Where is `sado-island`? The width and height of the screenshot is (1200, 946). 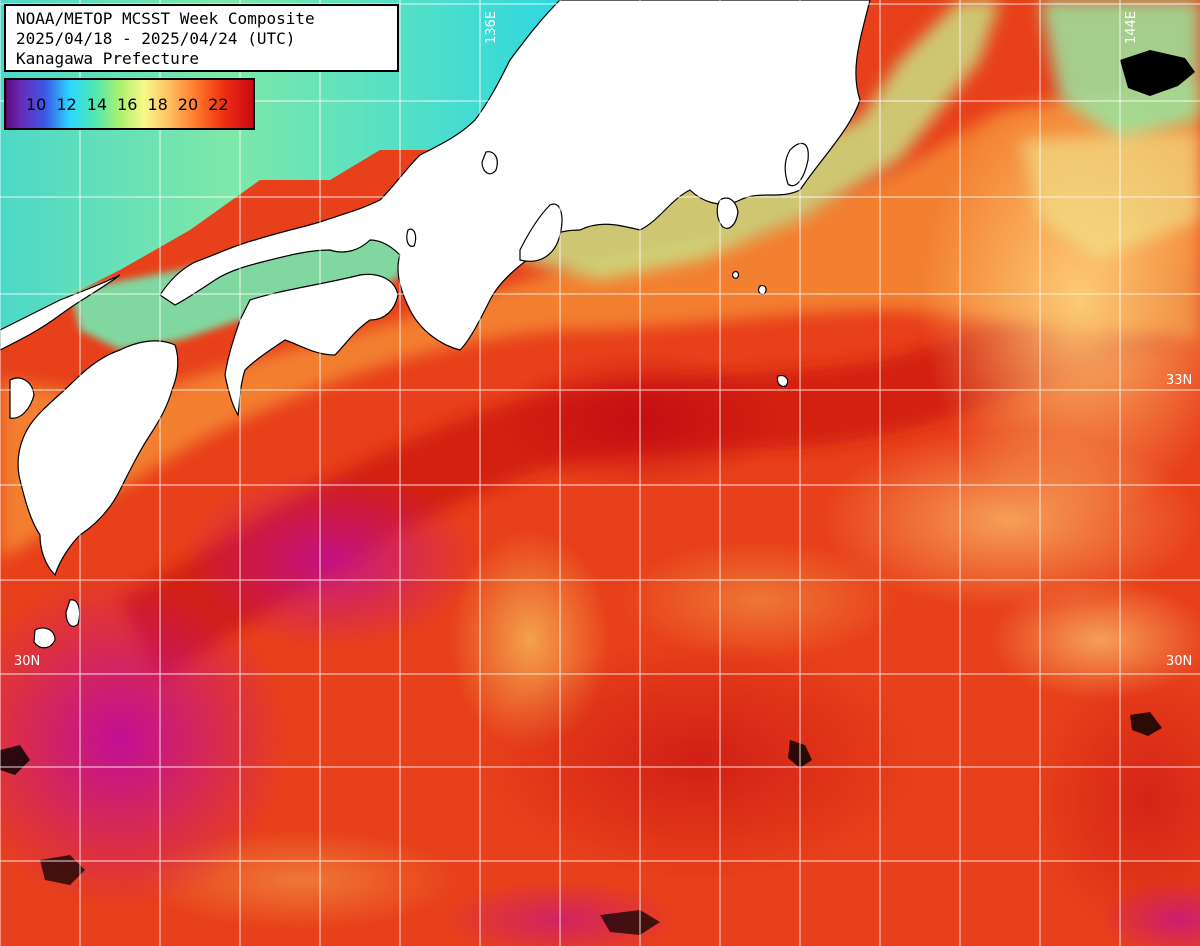
sado-island is located at coordinates (489, 163).